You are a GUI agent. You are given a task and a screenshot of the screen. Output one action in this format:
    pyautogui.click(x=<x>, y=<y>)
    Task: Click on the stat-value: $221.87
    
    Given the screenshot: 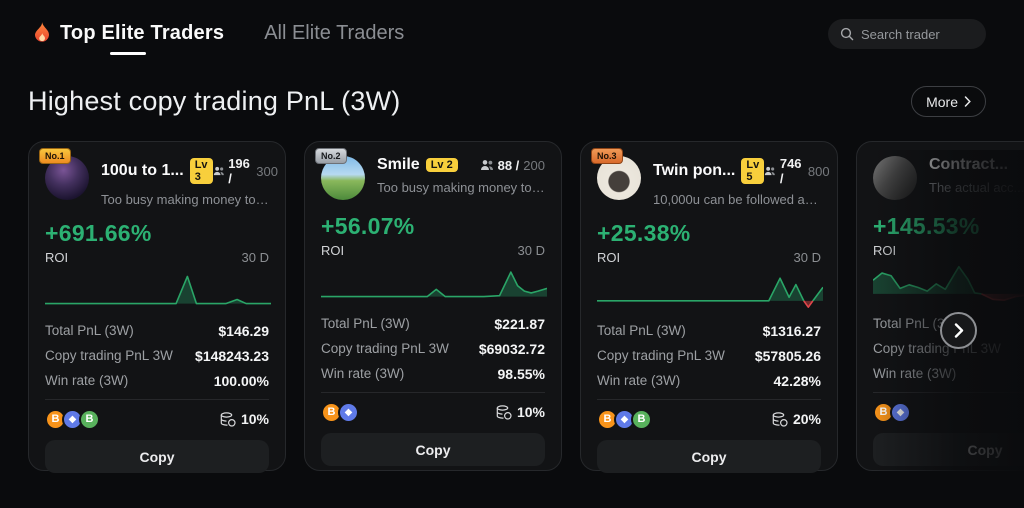 What is the action you would take?
    pyautogui.click(x=519, y=323)
    